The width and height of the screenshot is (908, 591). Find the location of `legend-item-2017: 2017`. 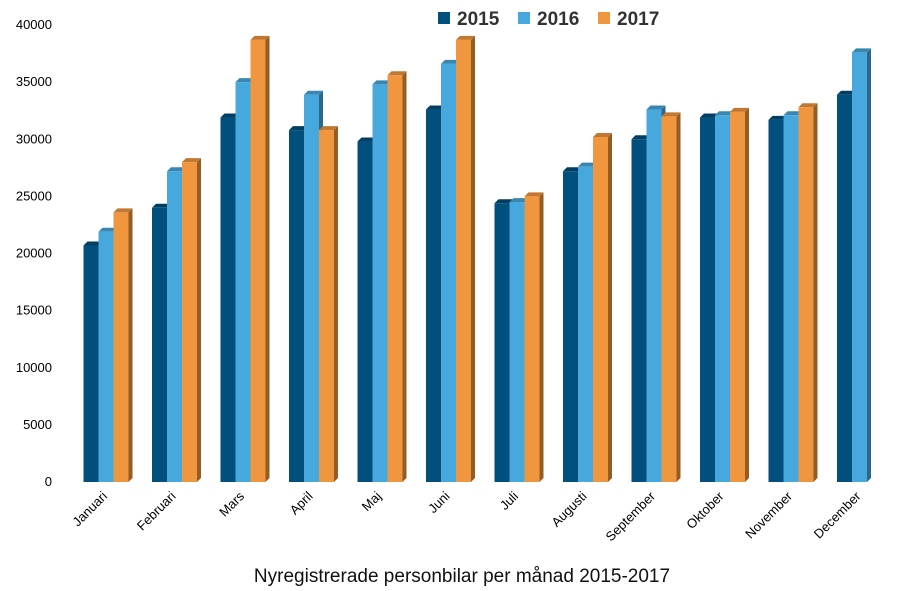

legend-item-2017: 2017 is located at coordinates (628, 19).